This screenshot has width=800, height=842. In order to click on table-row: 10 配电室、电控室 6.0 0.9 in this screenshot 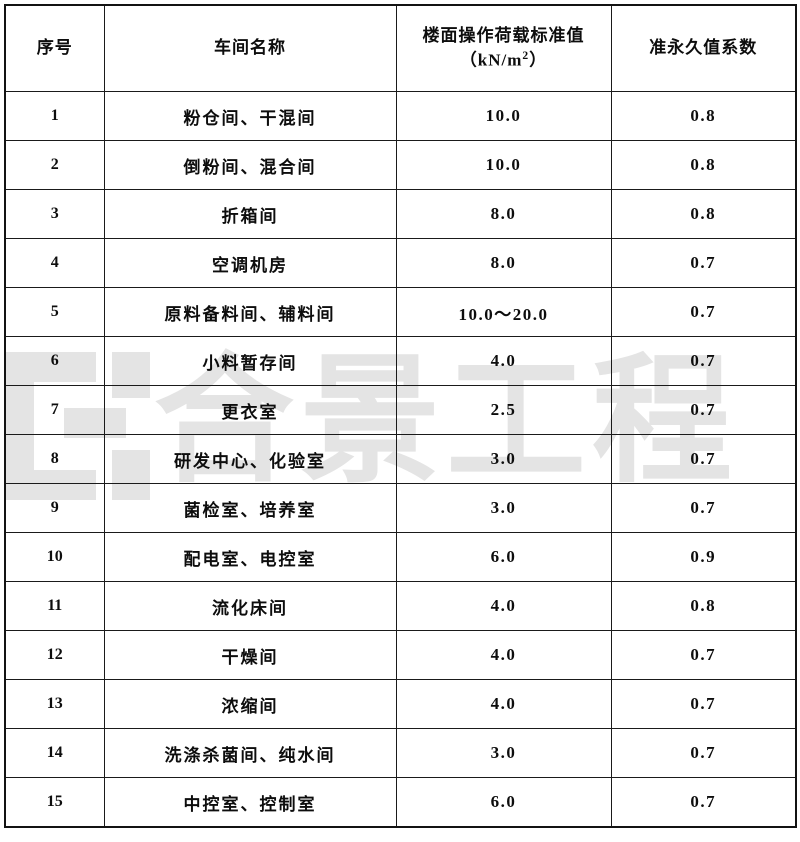, I will do `click(400, 557)`.